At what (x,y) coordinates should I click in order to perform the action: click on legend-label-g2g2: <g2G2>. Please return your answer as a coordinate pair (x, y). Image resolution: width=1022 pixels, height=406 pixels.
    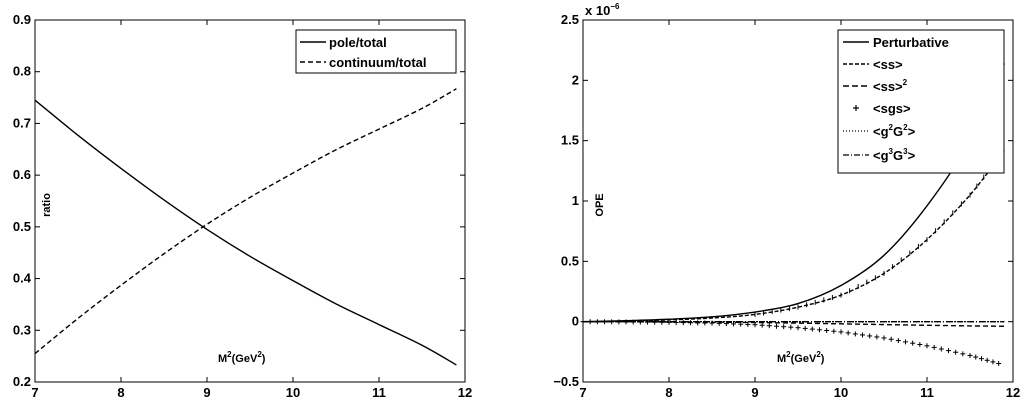
    Looking at the image, I should click on (894, 131).